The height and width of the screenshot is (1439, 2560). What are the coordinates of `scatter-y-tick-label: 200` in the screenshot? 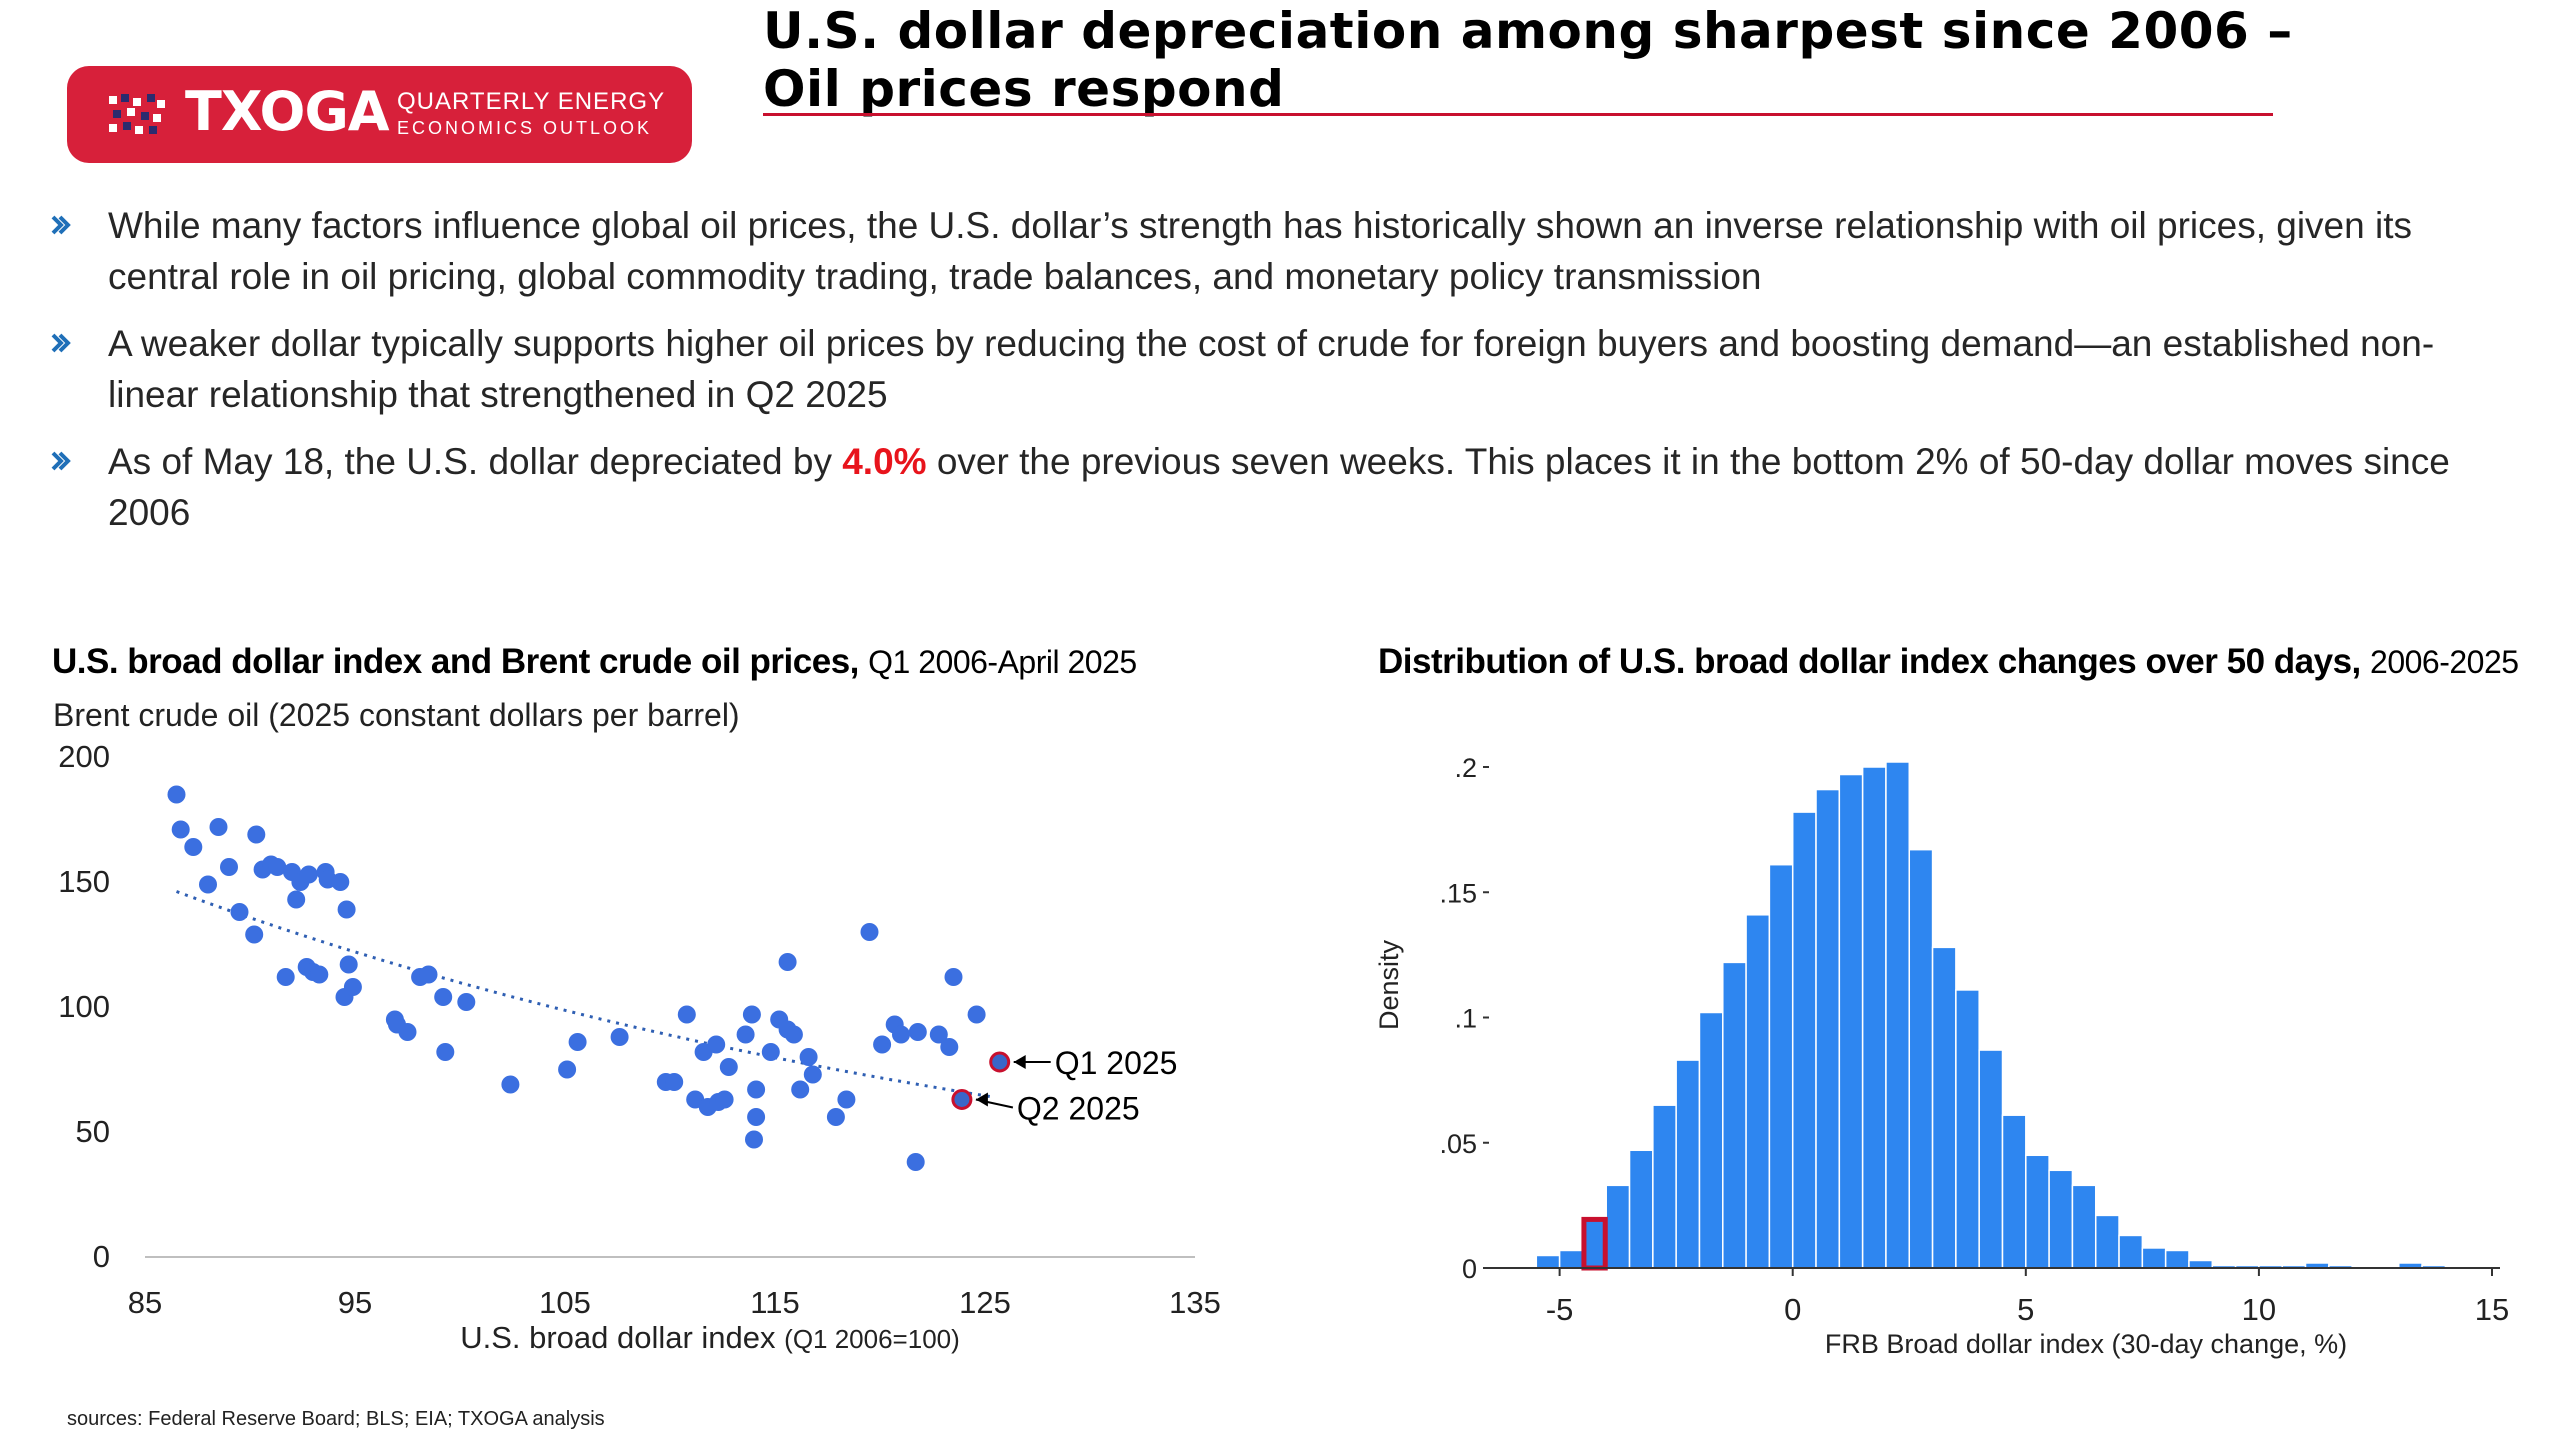 It's located at (84, 756).